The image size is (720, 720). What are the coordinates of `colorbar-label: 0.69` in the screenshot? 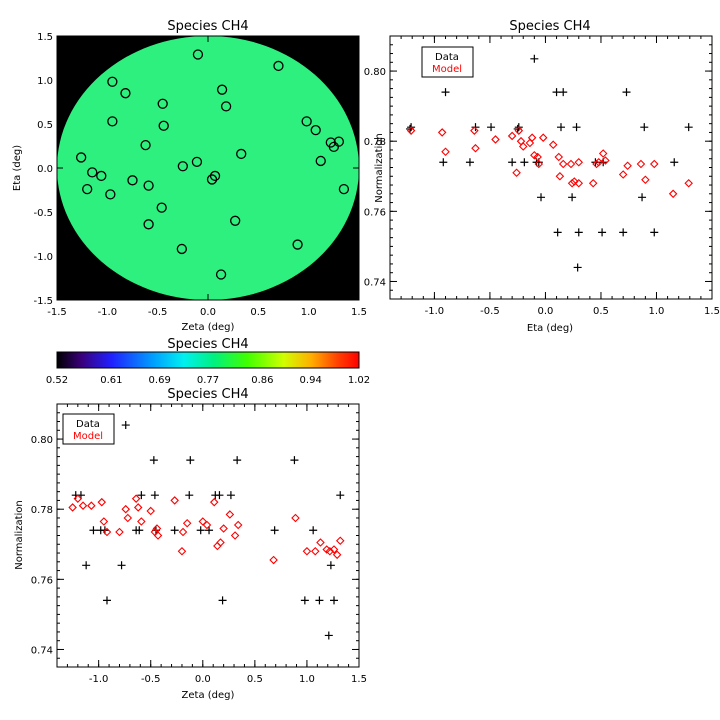 It's located at (160, 380).